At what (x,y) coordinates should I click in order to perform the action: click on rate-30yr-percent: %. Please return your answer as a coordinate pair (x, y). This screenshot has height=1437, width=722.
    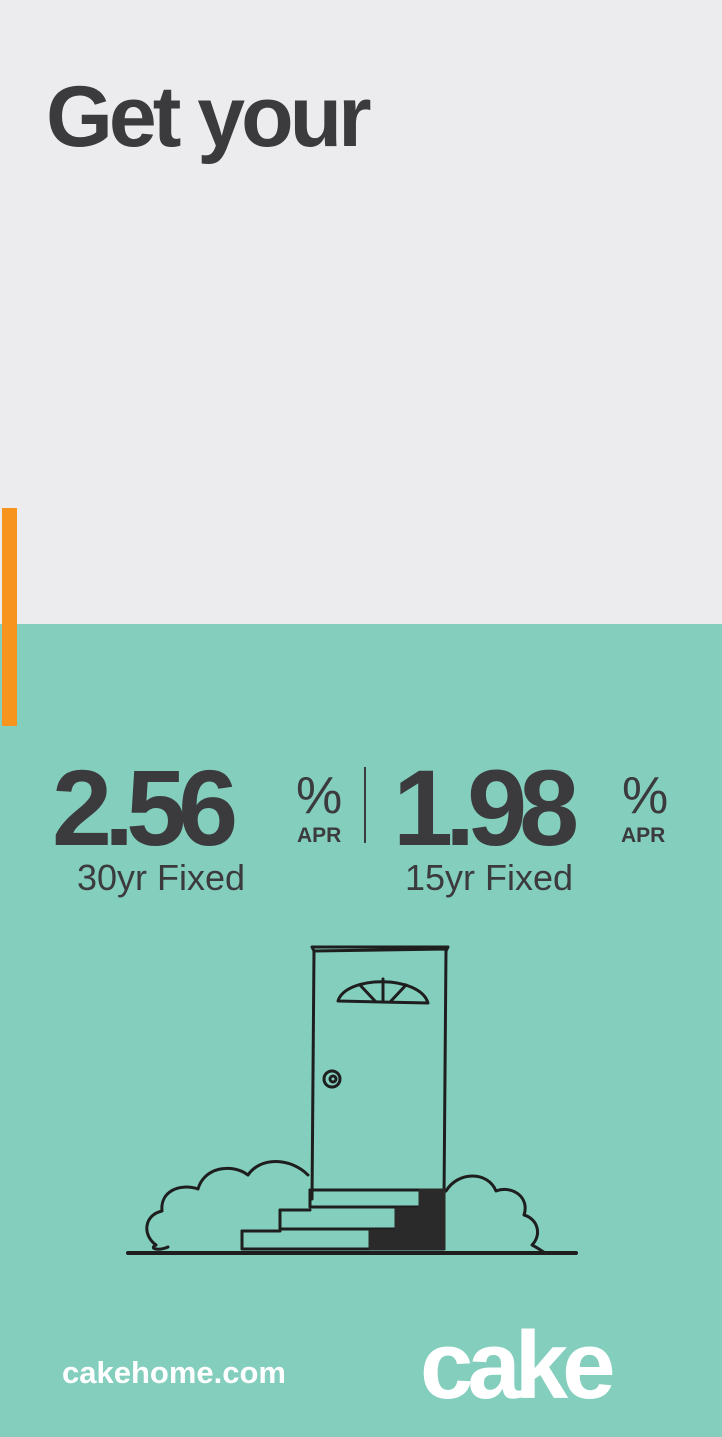
    Looking at the image, I should click on (319, 796).